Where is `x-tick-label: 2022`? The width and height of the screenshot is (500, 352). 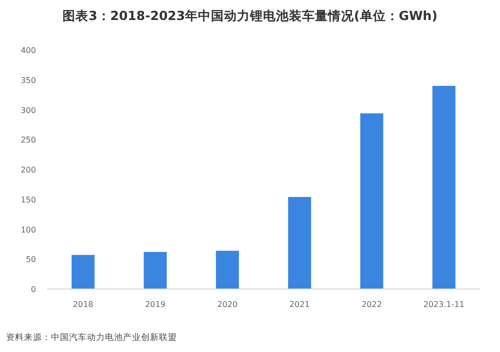 x-tick-label: 2022 is located at coordinates (372, 304).